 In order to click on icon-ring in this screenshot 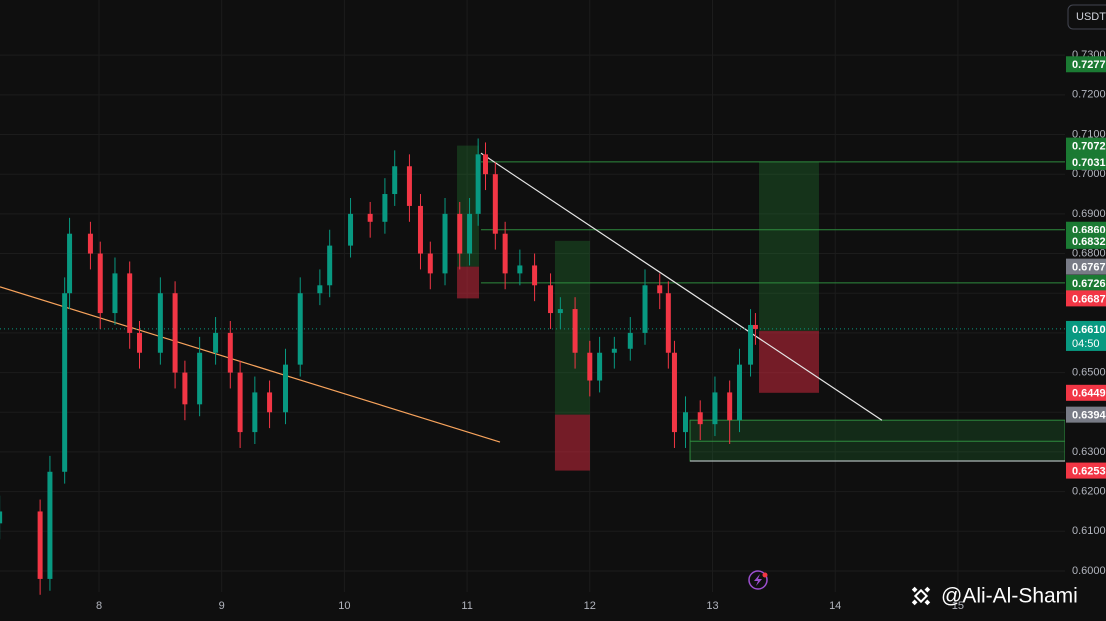, I will do `click(758, 580)`.